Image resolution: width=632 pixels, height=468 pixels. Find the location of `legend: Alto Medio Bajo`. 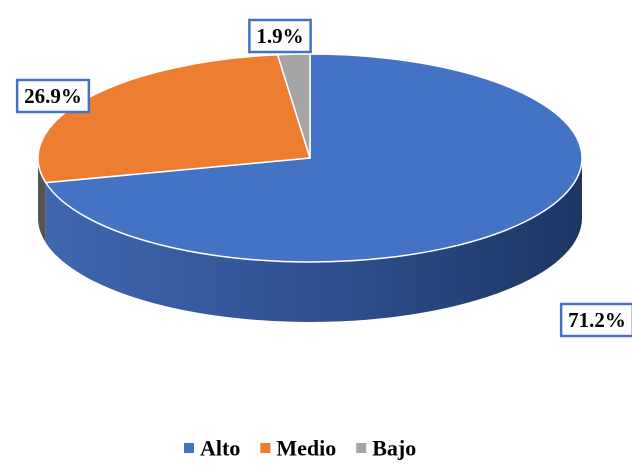

legend: Alto Medio Bajo is located at coordinates (300, 448).